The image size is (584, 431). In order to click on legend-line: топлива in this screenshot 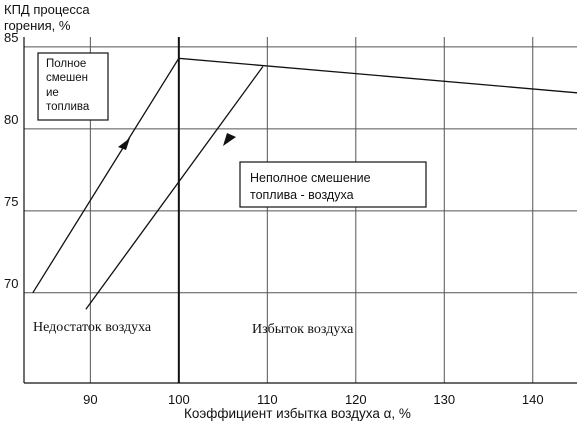, I will do `click(68, 107)`.